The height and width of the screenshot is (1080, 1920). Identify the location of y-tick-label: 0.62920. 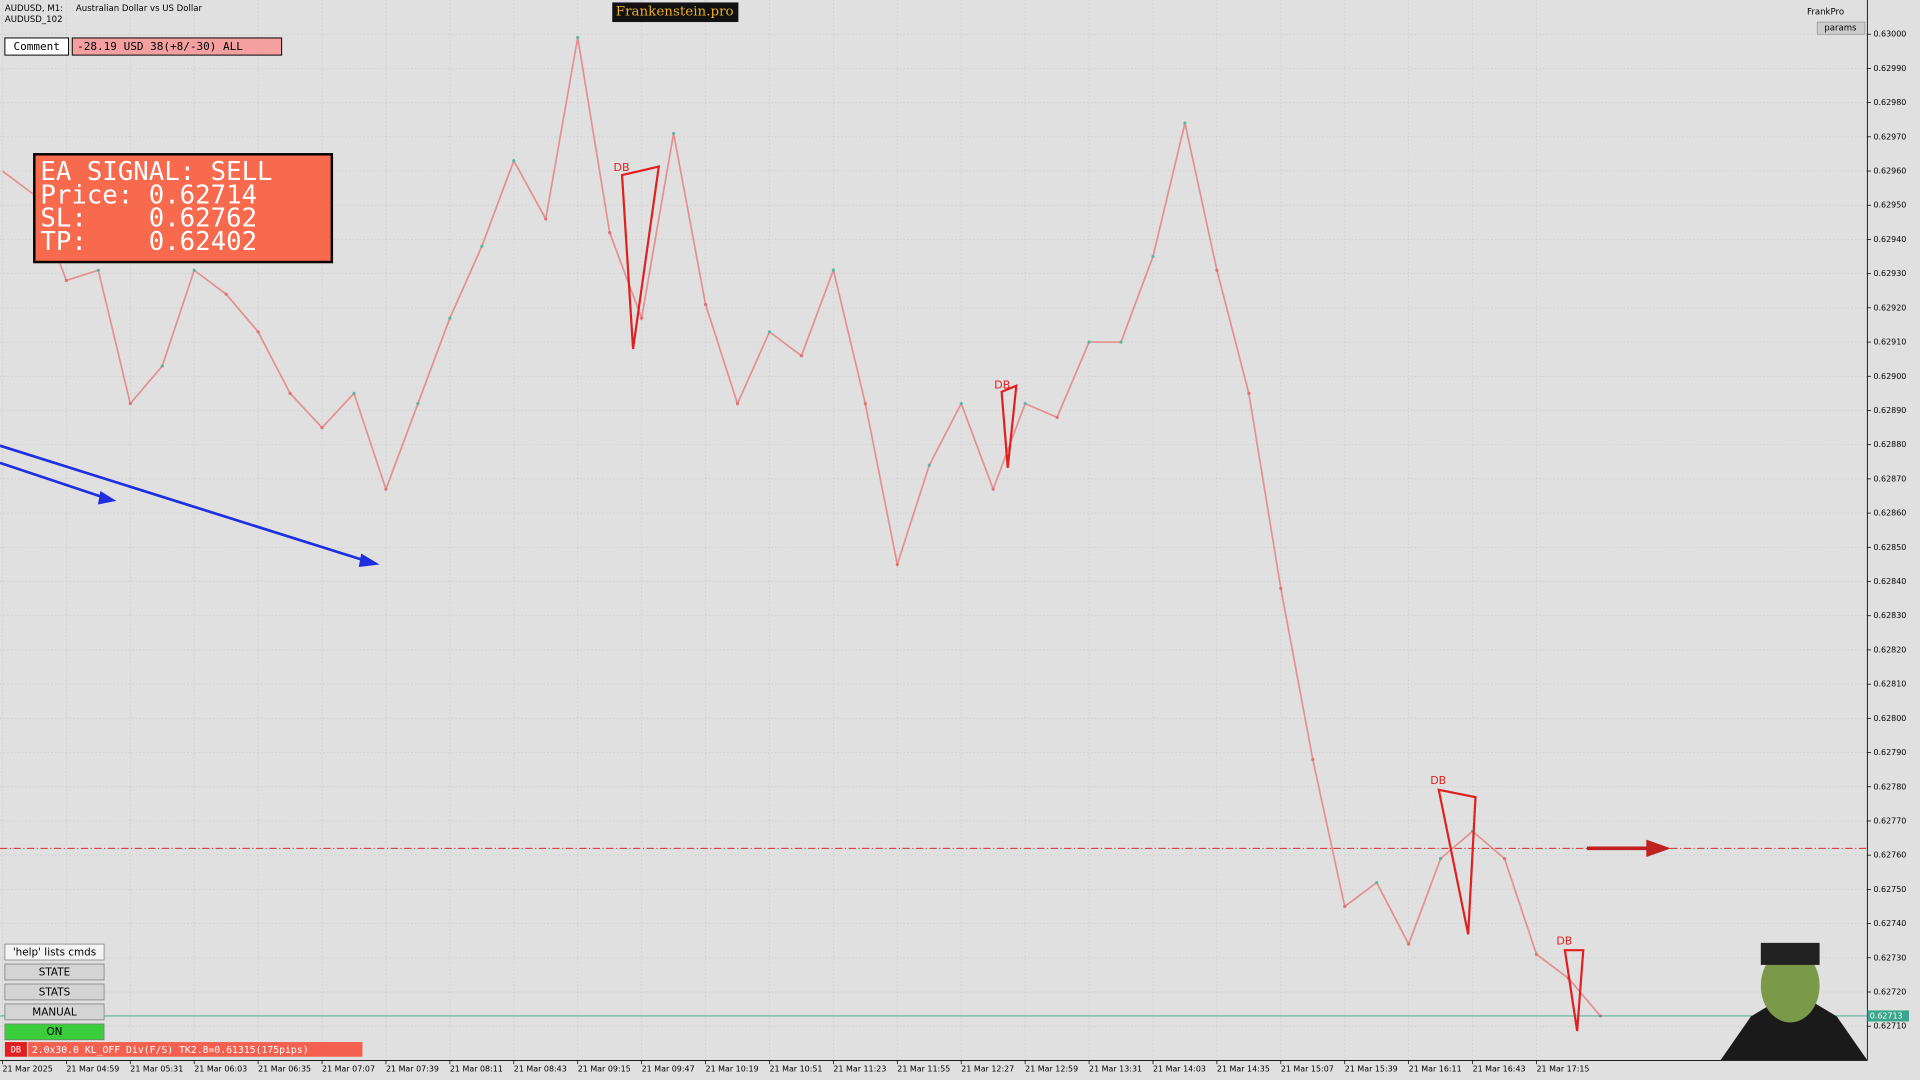
(1889, 307).